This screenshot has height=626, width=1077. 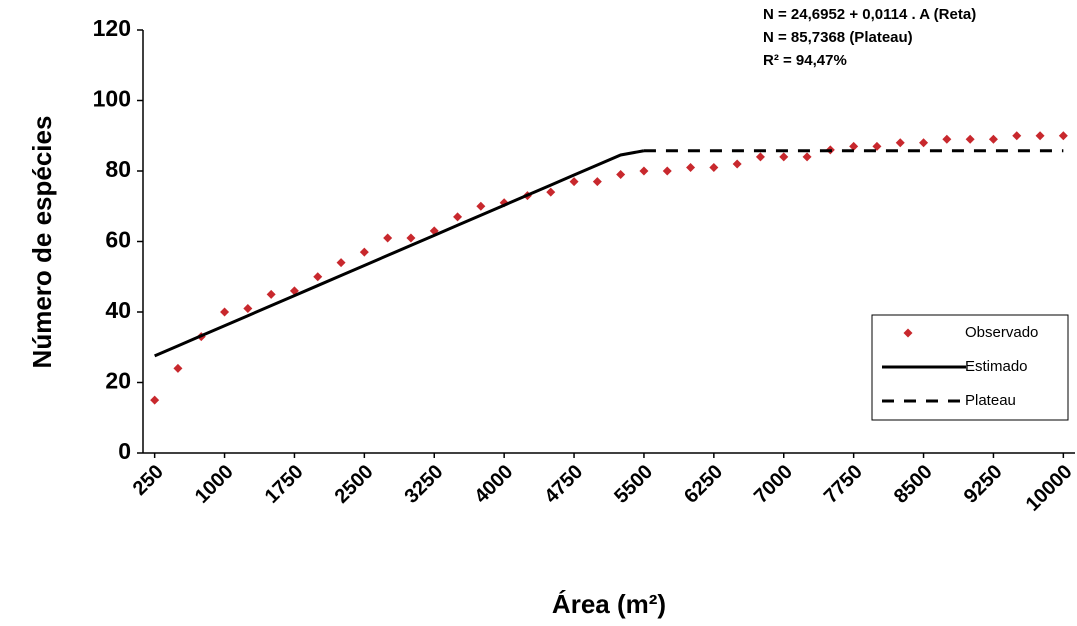 What do you see at coordinates (1001, 332) in the screenshot?
I see `legend-label: Observado` at bounding box center [1001, 332].